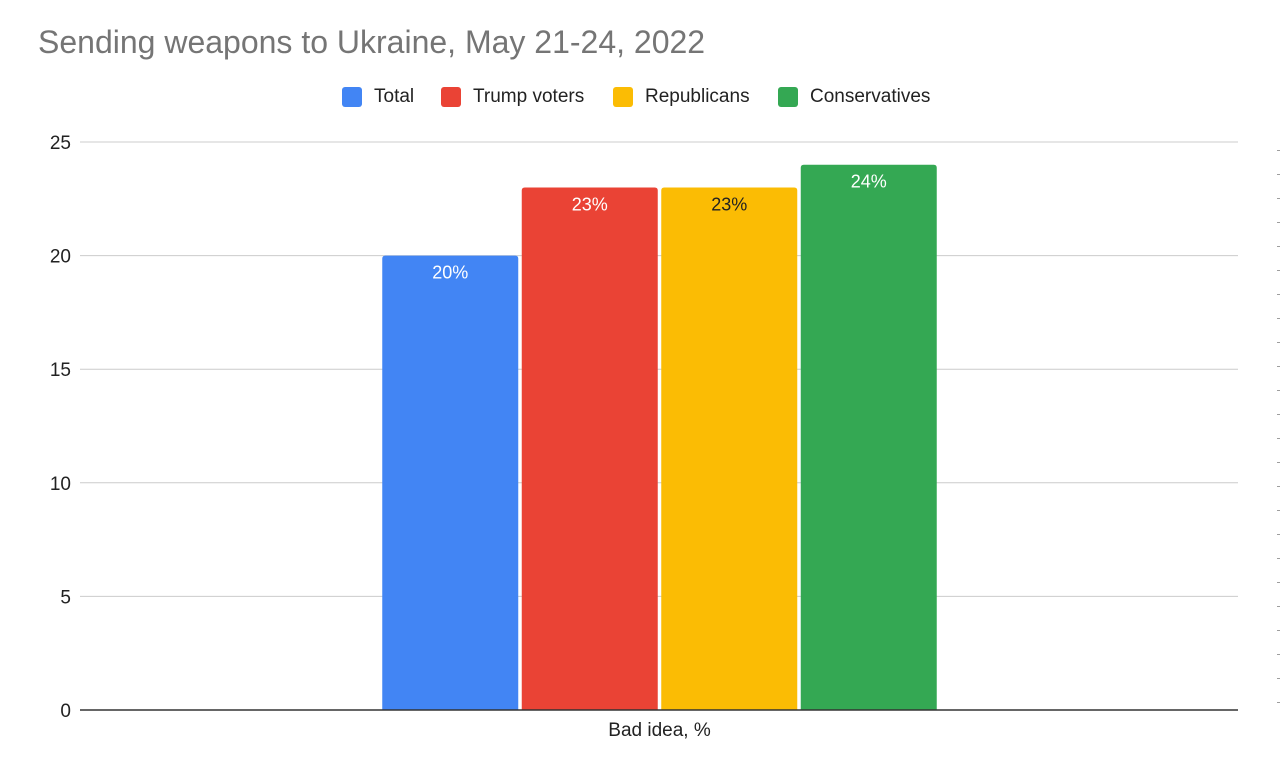 The image size is (1280, 760). What do you see at coordinates (65, 597) in the screenshot?
I see `y-tick-label-5: 5` at bounding box center [65, 597].